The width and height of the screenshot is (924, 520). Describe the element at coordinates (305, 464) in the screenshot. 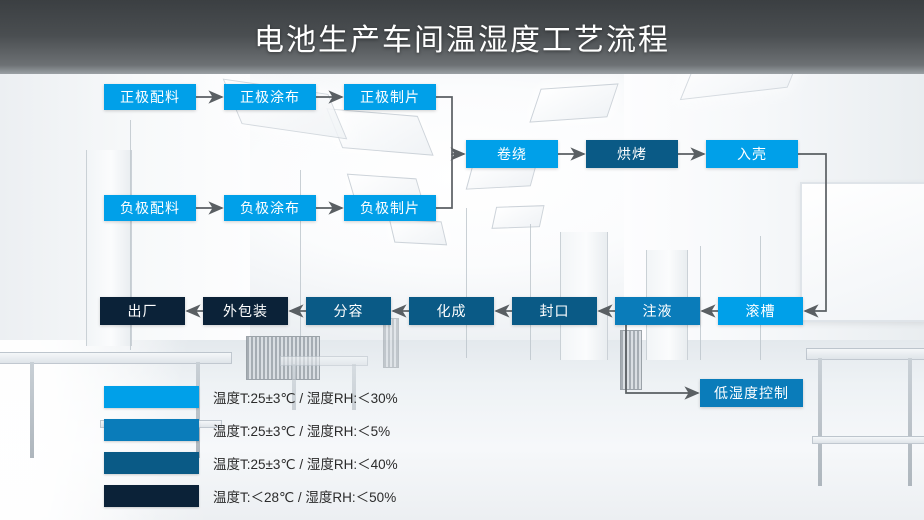

I see `legend-label: 温度T:25±3℃ / 湿度RH:＜40%` at that location.